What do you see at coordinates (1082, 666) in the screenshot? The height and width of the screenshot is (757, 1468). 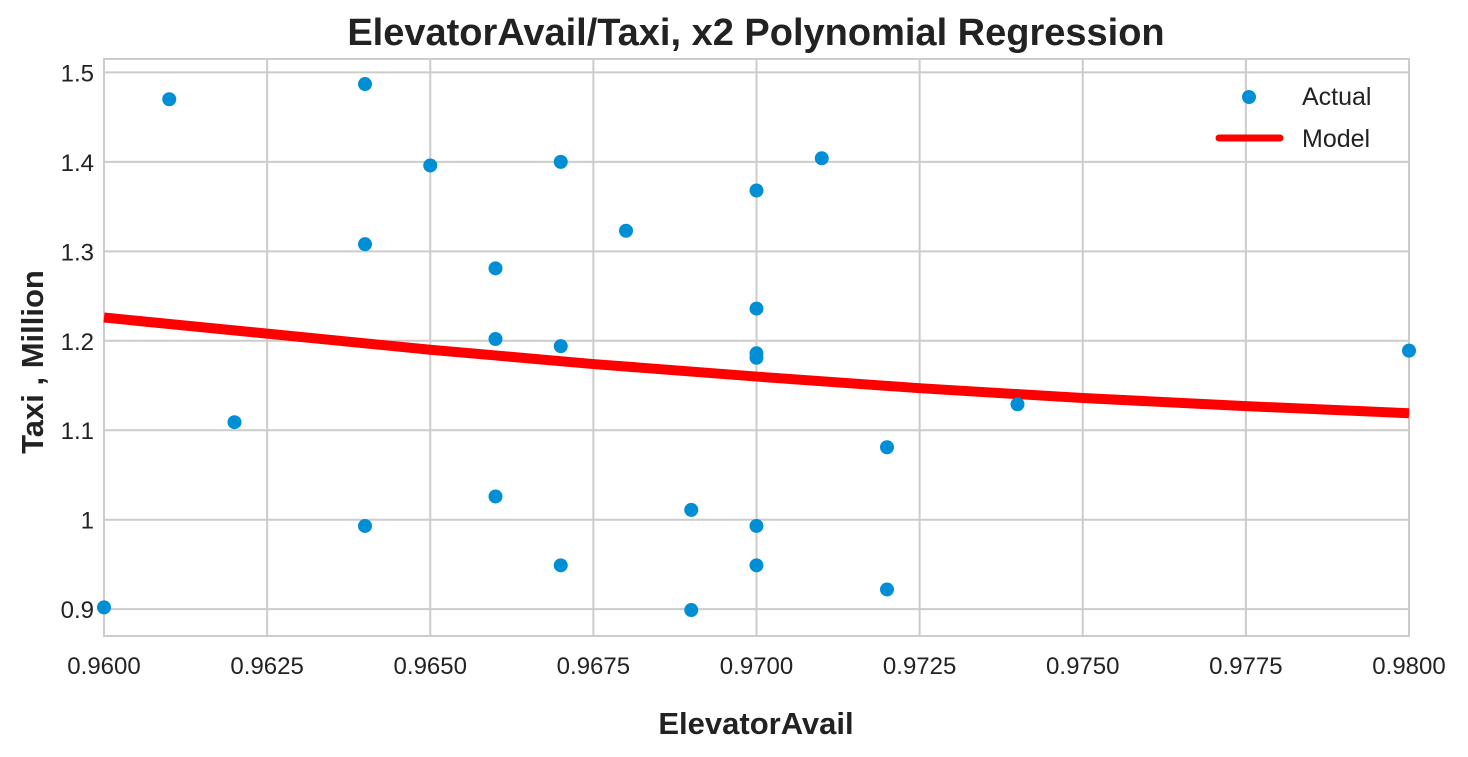 I see `x-tick-label: 0.9750` at bounding box center [1082, 666].